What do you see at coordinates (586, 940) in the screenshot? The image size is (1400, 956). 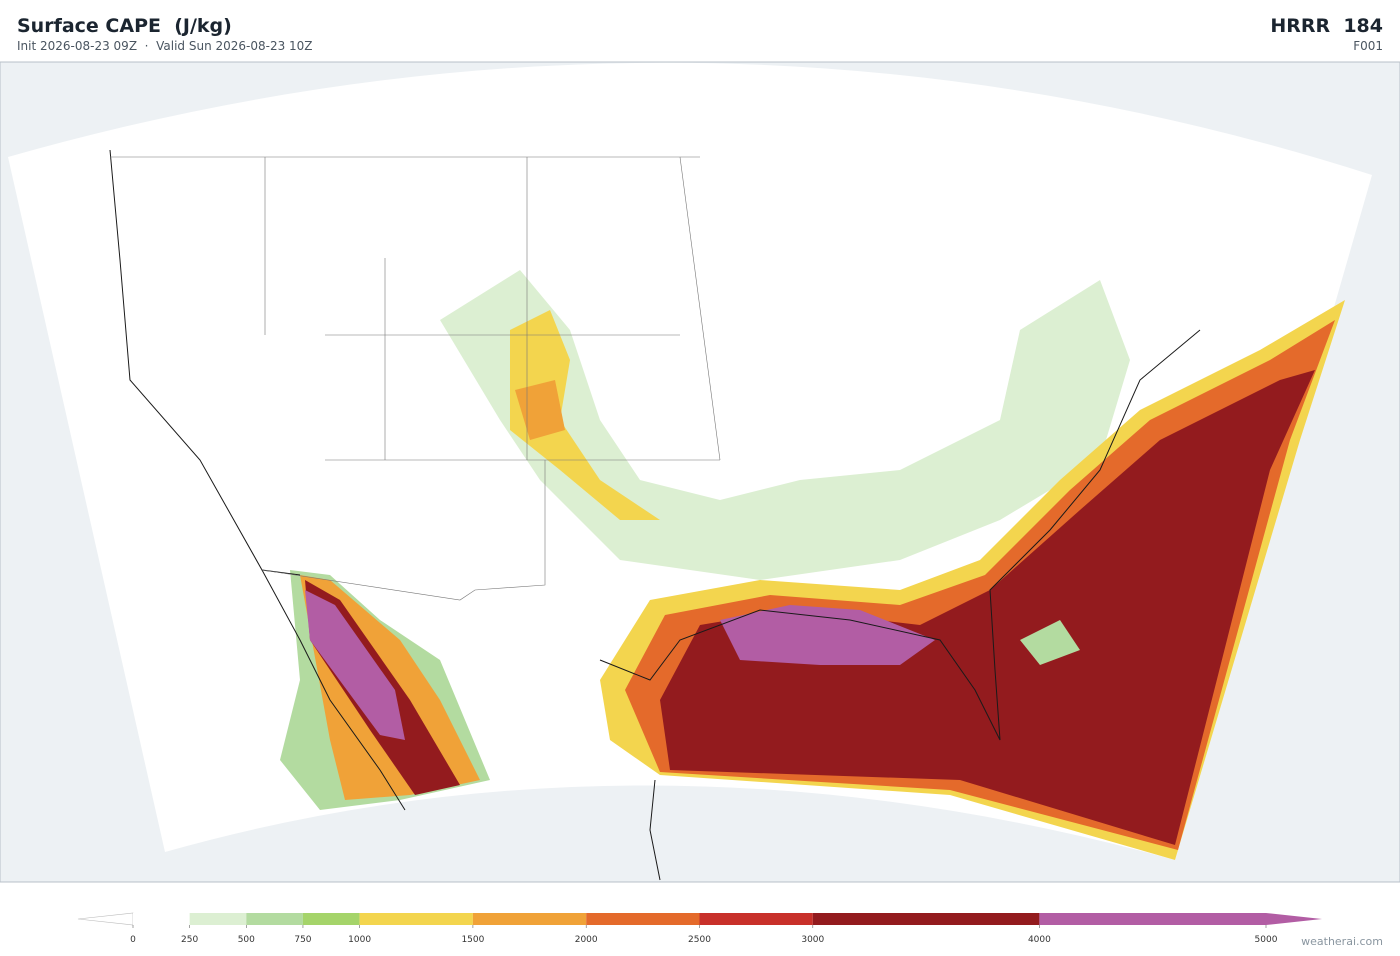 I see `colorbar-tick-label: 2000` at bounding box center [586, 940].